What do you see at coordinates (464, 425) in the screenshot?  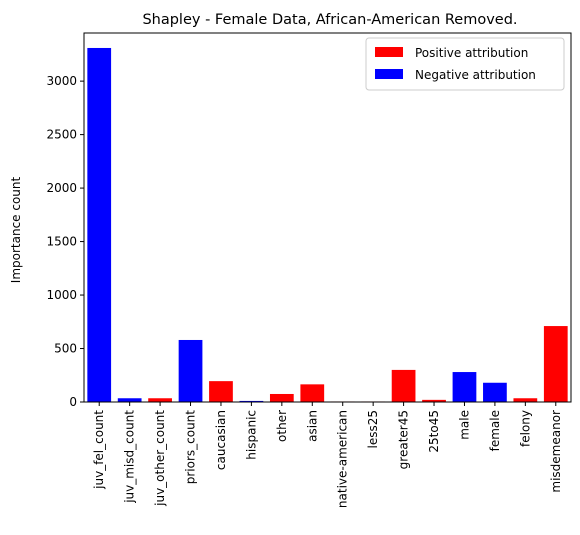 I see `x-tick-label: male` at bounding box center [464, 425].